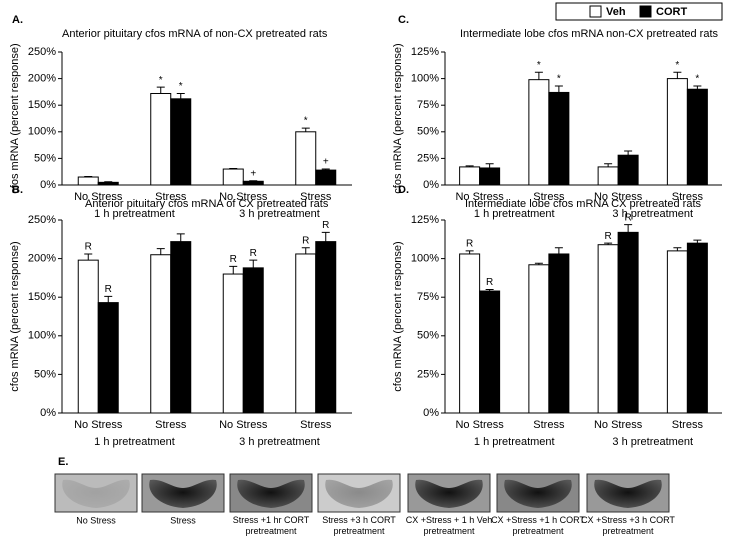  What do you see at coordinates (271, 520) in the screenshot?
I see `caption-line: Stress +1 hr CORT` at bounding box center [271, 520].